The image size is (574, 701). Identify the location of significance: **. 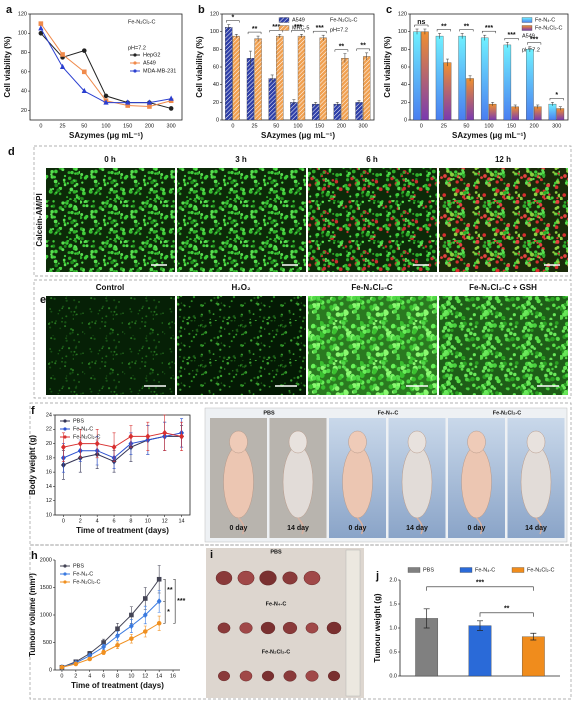
(444, 26).